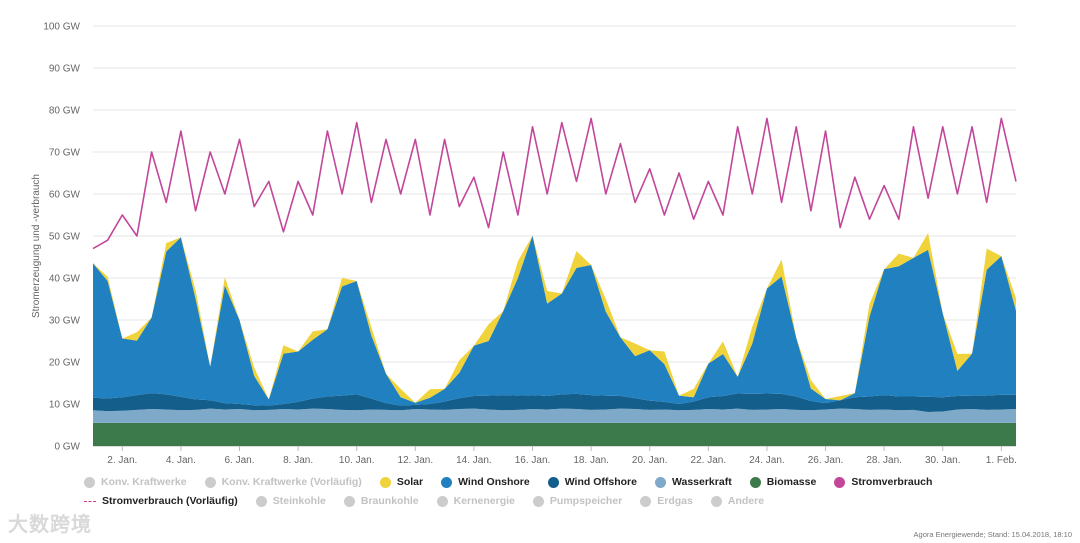  What do you see at coordinates (357, 460) in the screenshot?
I see `x-tick-label: 10. Jan.` at bounding box center [357, 460].